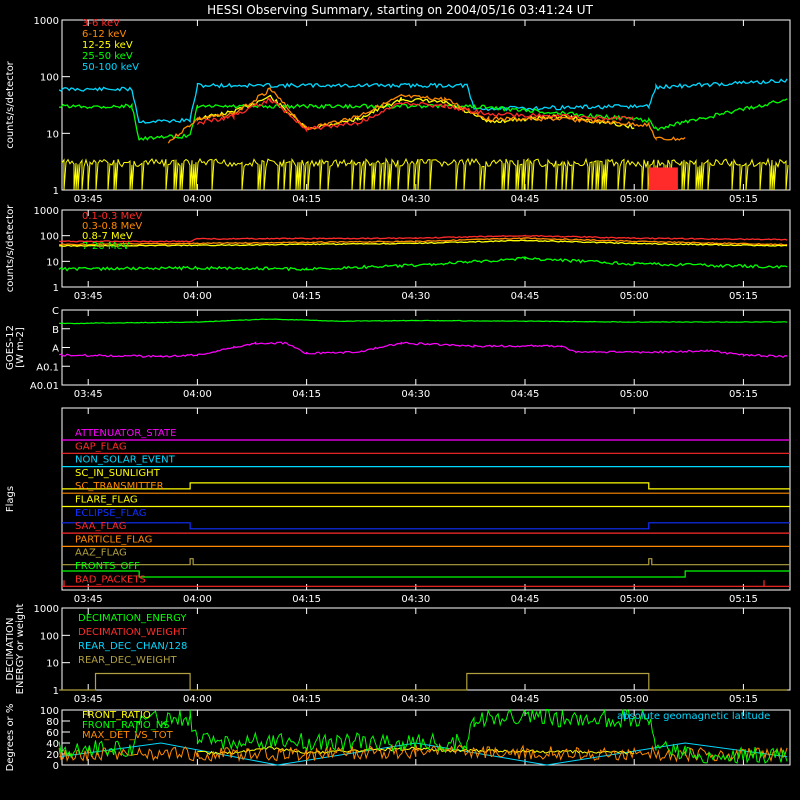 The width and height of the screenshot is (800, 800). Describe the element at coordinates (88, 699) in the screenshot. I see `panel5-x-tick-label: 03:45` at that location.